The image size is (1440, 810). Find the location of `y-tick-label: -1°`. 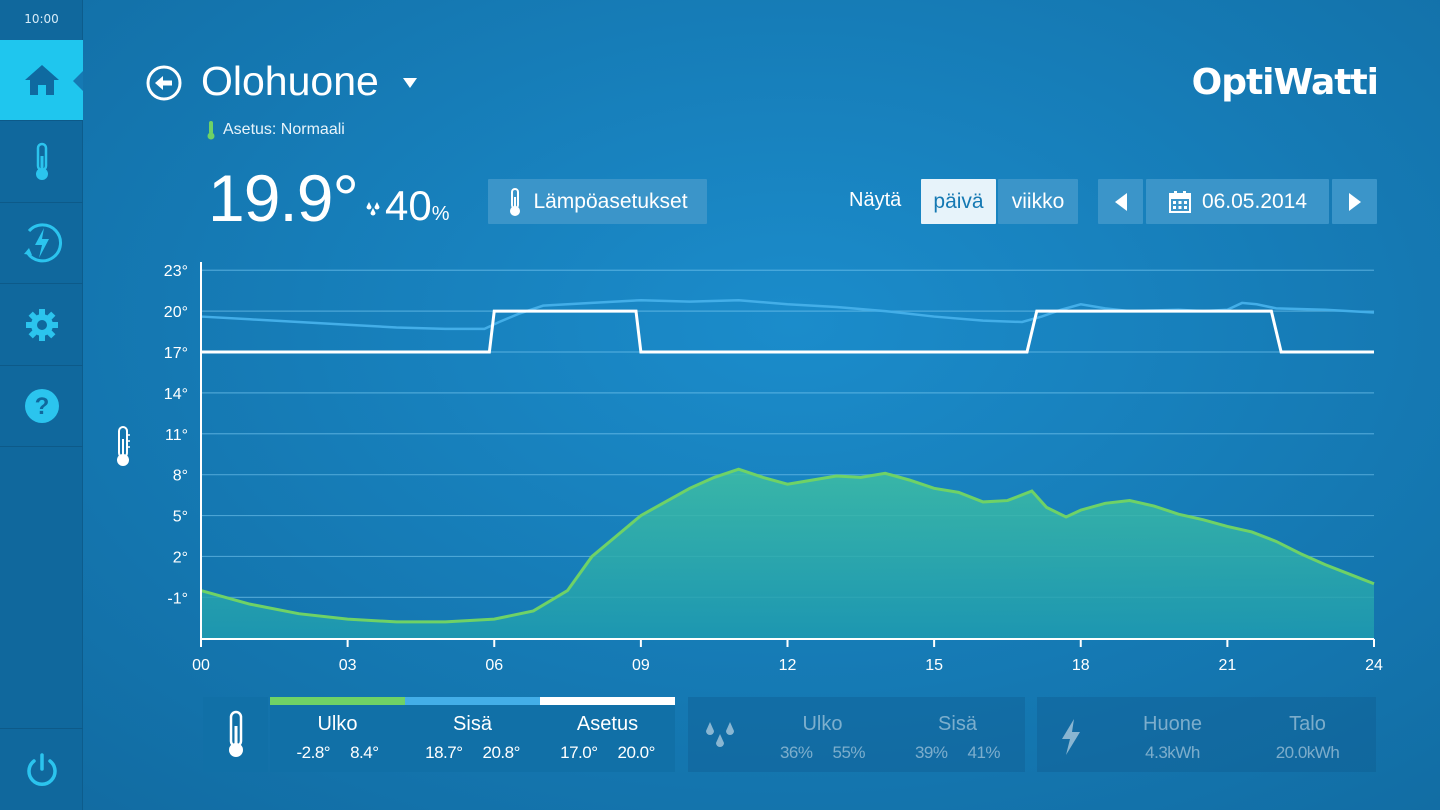

y-tick-label: -1° is located at coordinates (177, 598).